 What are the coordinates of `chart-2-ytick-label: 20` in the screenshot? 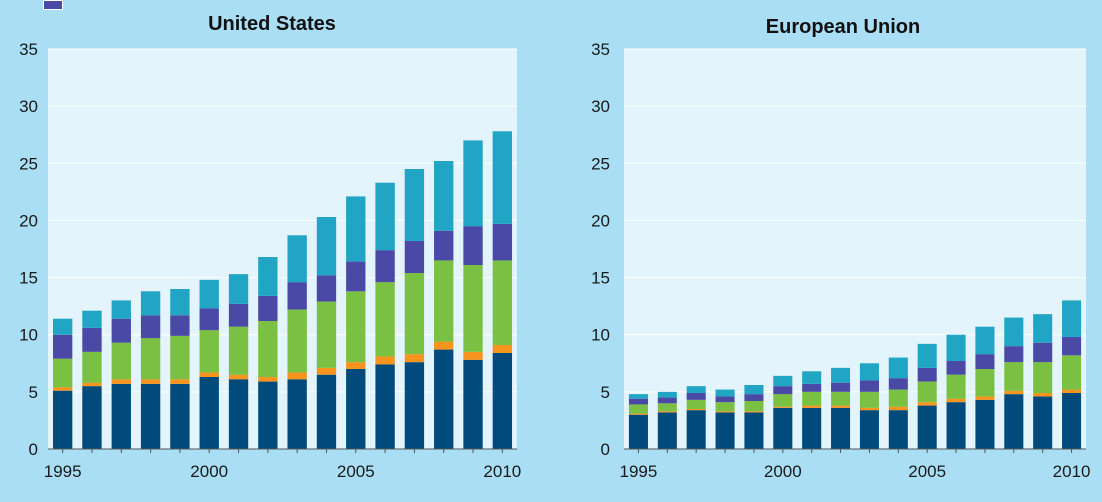 It's located at (600, 220).